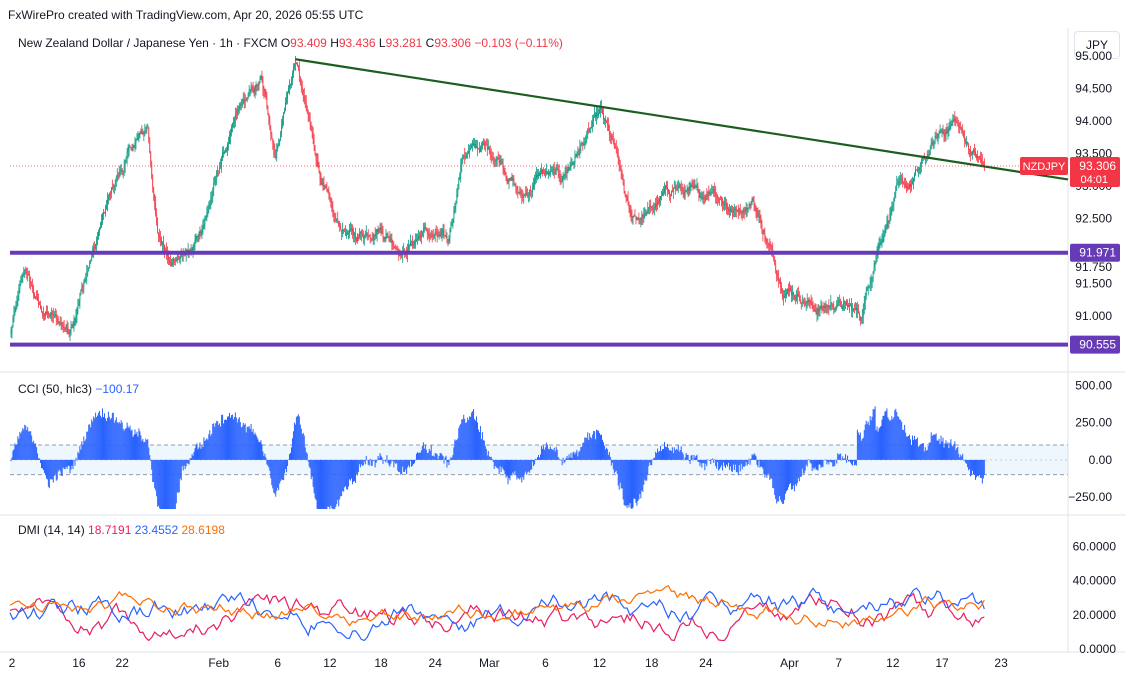 The height and width of the screenshot is (679, 1126). Describe the element at coordinates (1097, 45) in the screenshot. I see `currency-button: JPY` at that location.